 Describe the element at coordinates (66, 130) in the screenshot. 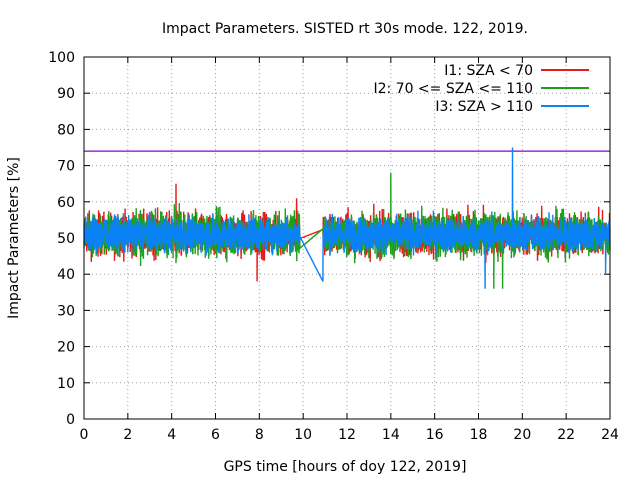

I see `y-tick-label: 80` at that location.